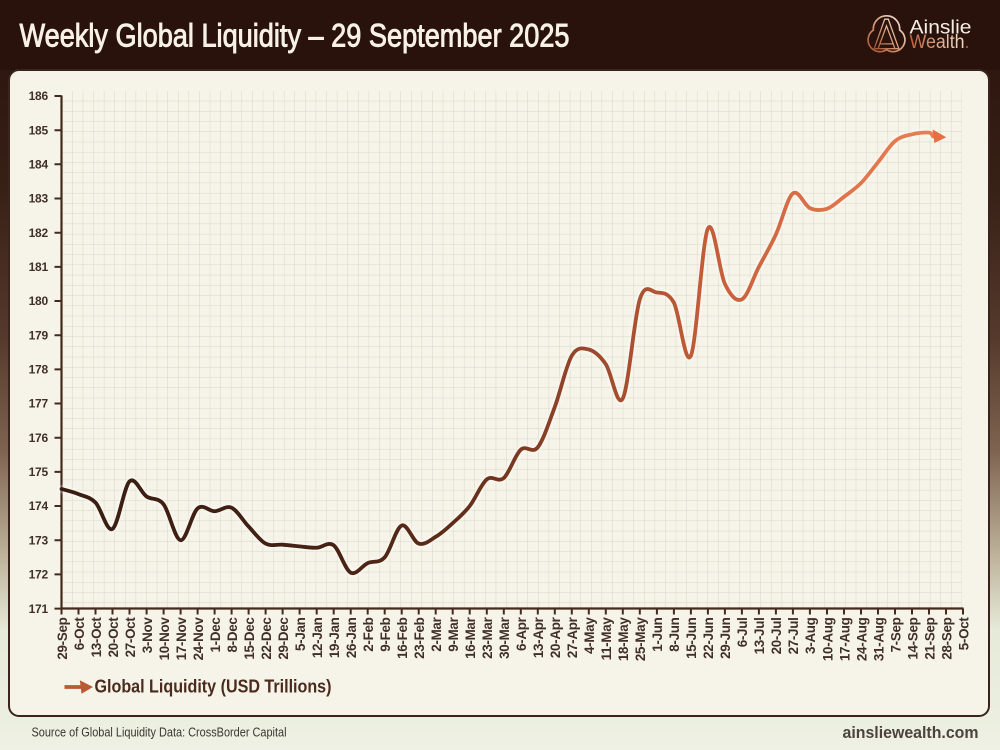 The height and width of the screenshot is (750, 1000). Describe the element at coordinates (198, 639) in the screenshot. I see `svg-text: 24-Nov` at that location.